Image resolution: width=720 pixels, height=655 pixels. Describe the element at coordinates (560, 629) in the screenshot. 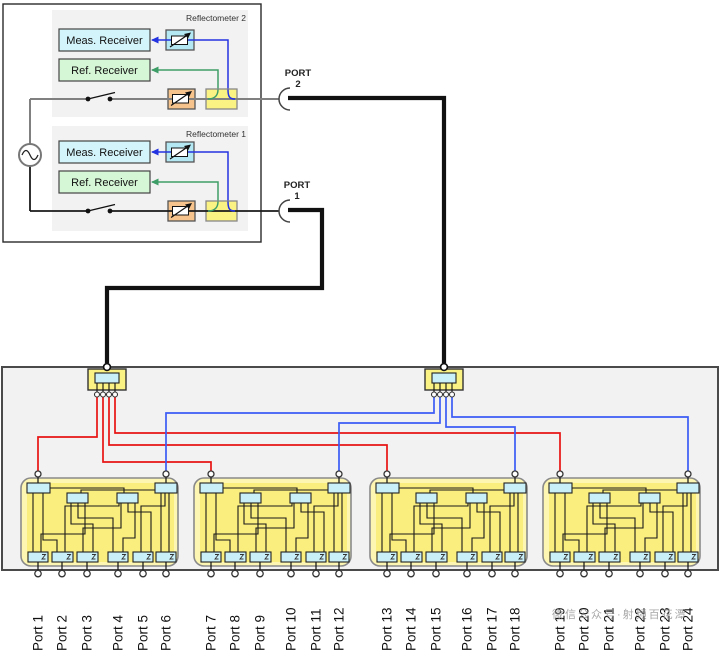

I see `port-label: Port 19` at that location.